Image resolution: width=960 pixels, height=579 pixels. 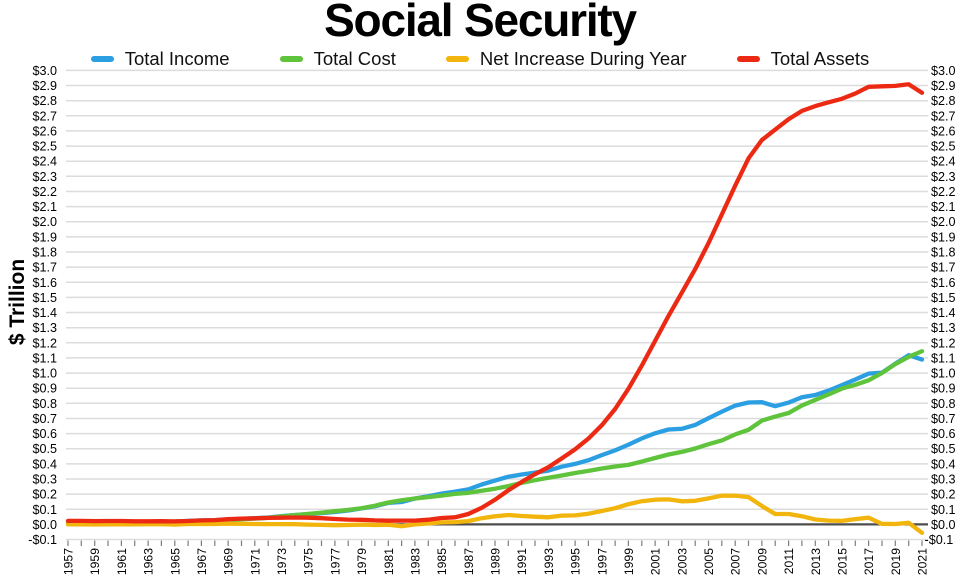 I want to click on x-tick-label: 1987, so click(x=469, y=561).